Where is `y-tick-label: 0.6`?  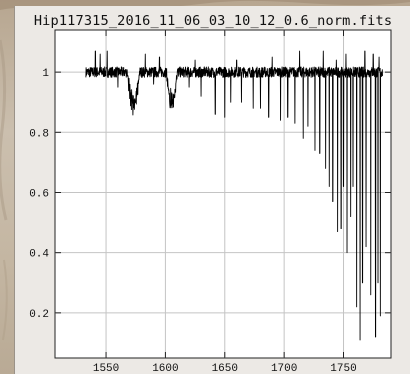 y-tick-label: 0.6 is located at coordinates (39, 194).